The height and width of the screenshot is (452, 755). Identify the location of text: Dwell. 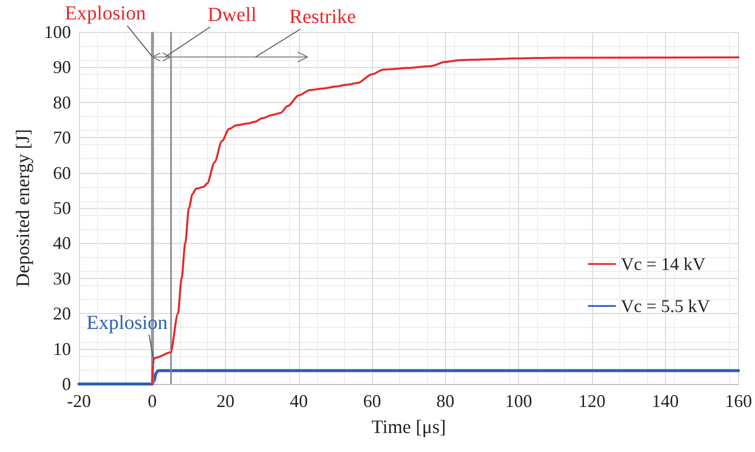
(232, 15).